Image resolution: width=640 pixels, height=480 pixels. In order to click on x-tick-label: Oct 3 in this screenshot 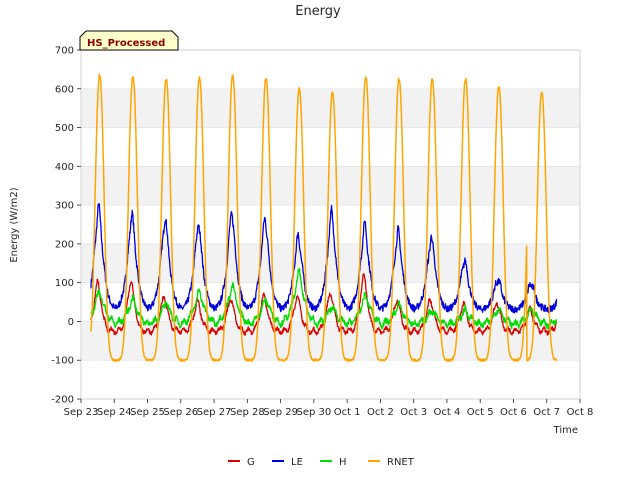, I will do `click(413, 412)`.